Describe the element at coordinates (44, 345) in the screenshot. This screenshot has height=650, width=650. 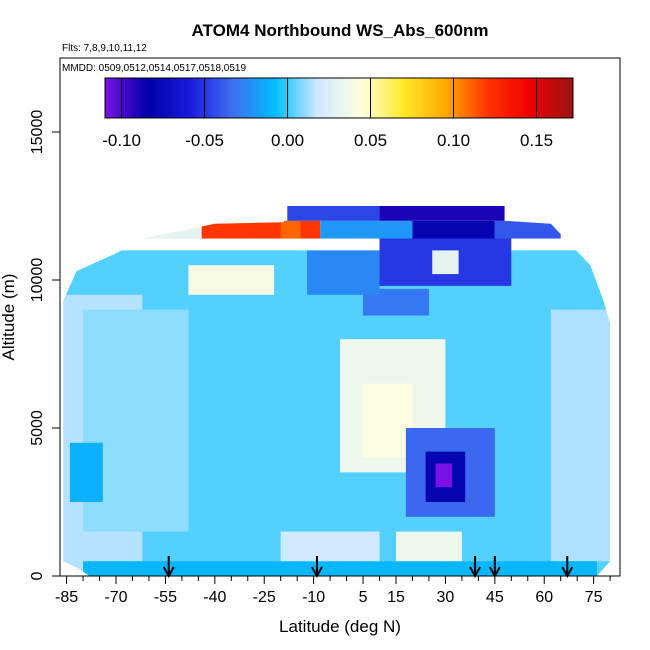
I see `y-axis: 0 5000 10000 15000` at that location.